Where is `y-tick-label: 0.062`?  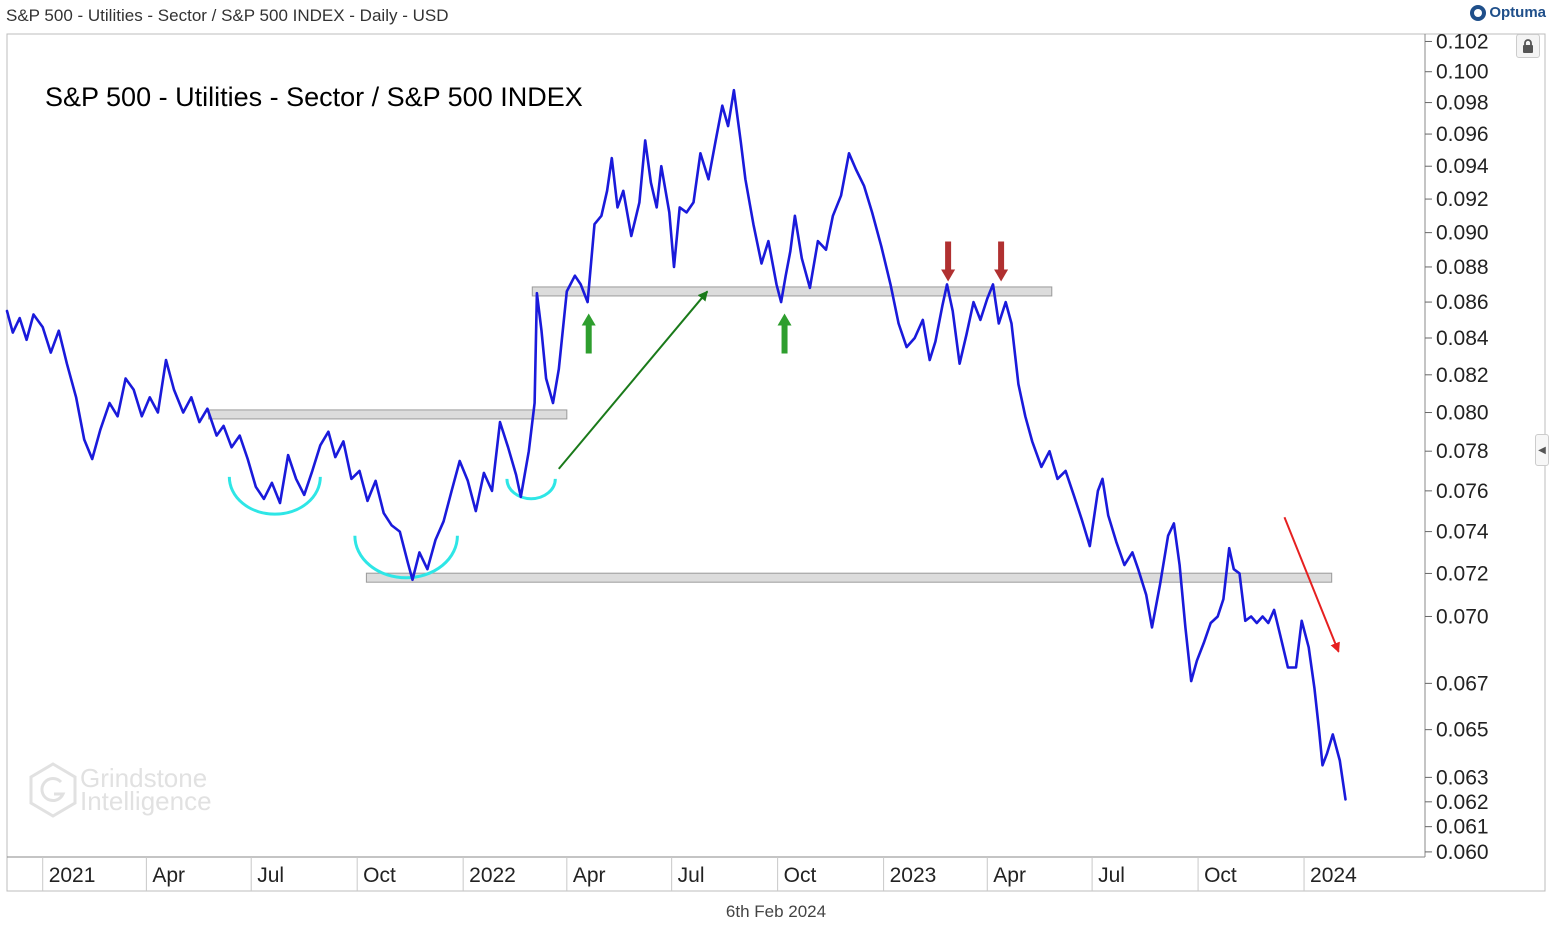 y-tick-label: 0.062 is located at coordinates (1462, 802).